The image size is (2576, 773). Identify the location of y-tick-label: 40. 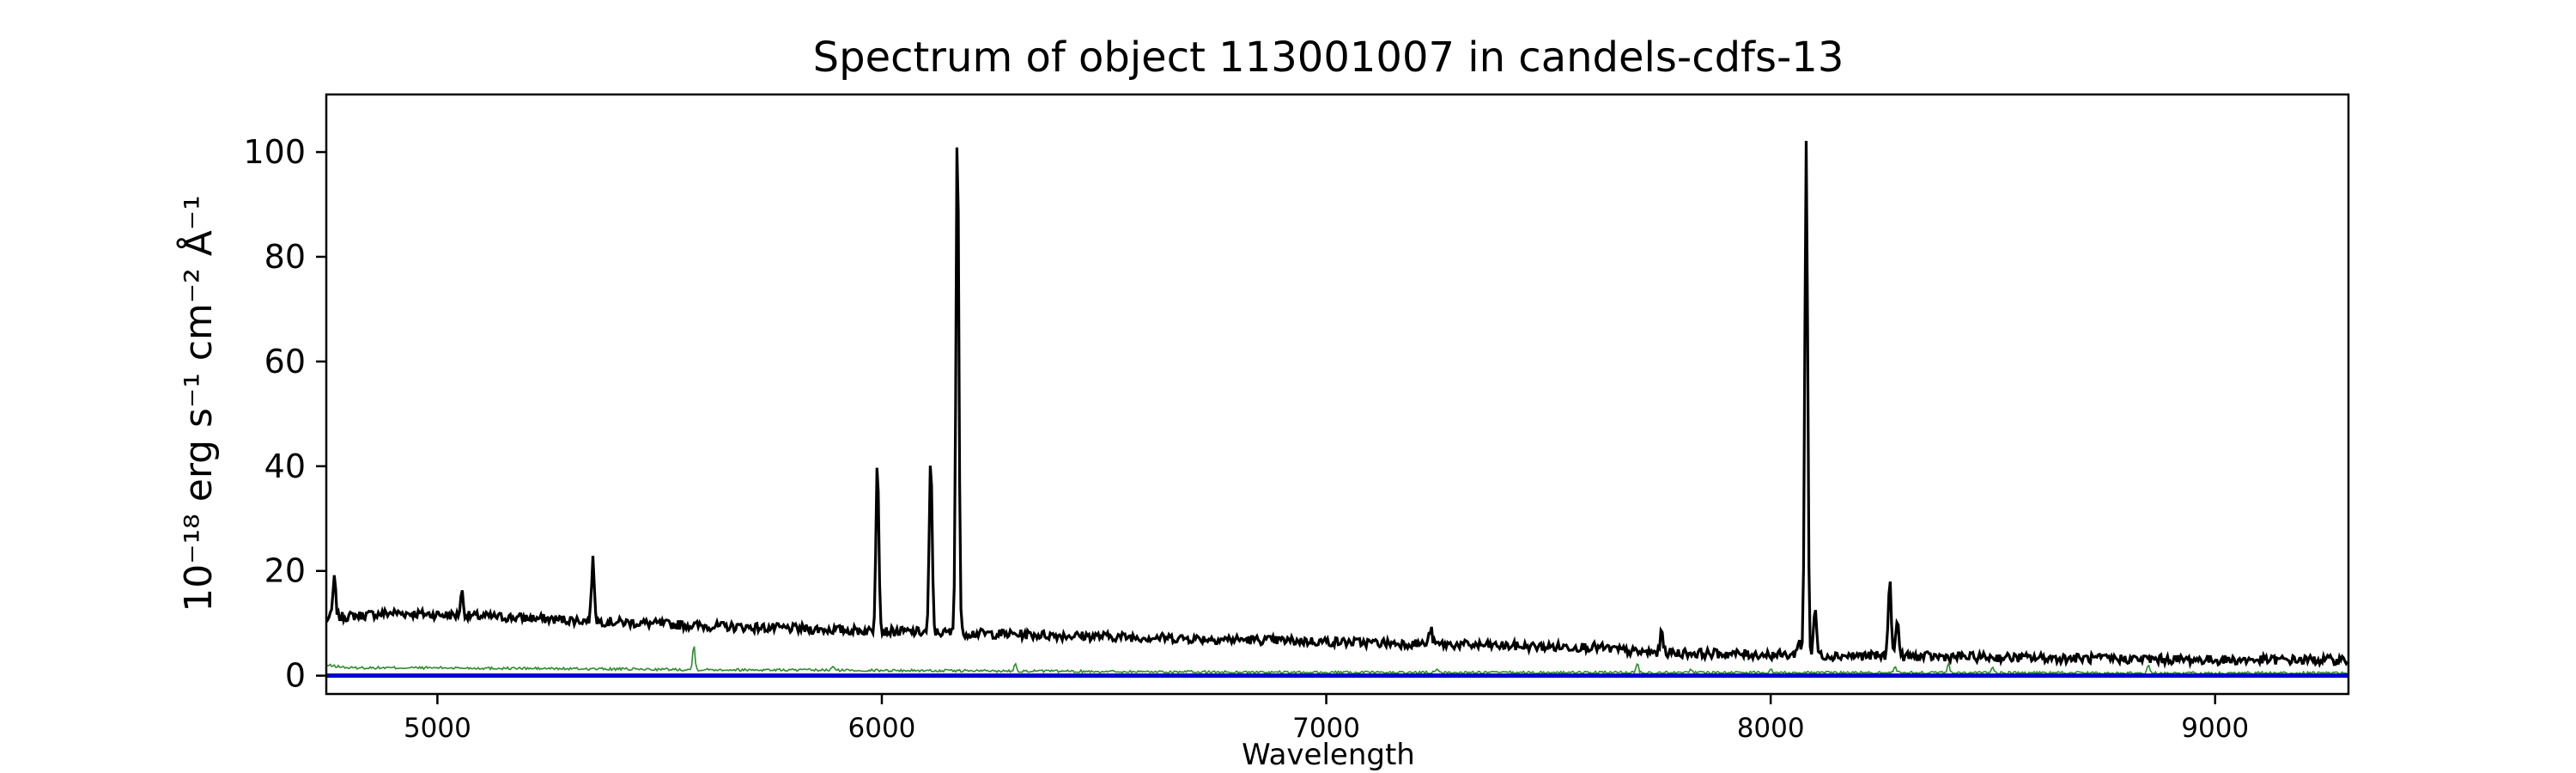
(285, 466).